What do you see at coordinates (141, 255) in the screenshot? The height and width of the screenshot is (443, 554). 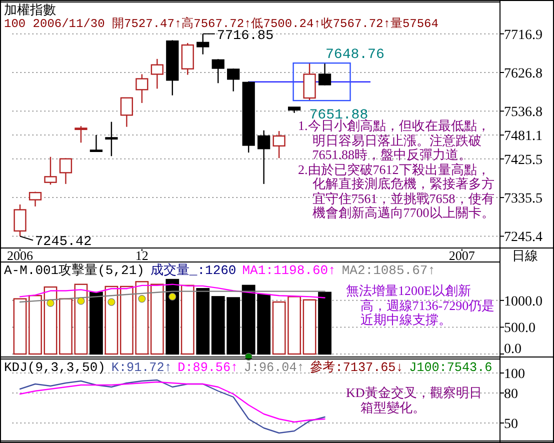 I see `x-tick-label: 12` at bounding box center [141, 255].